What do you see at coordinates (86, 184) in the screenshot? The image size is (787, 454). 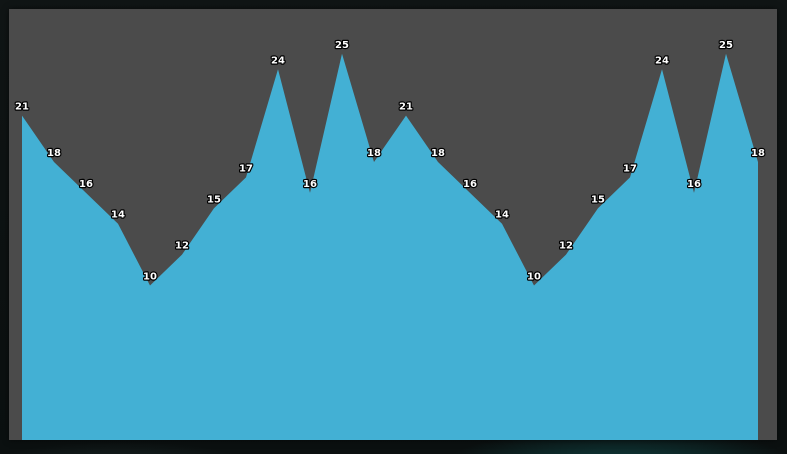 I see `data-label-3: 16` at bounding box center [86, 184].